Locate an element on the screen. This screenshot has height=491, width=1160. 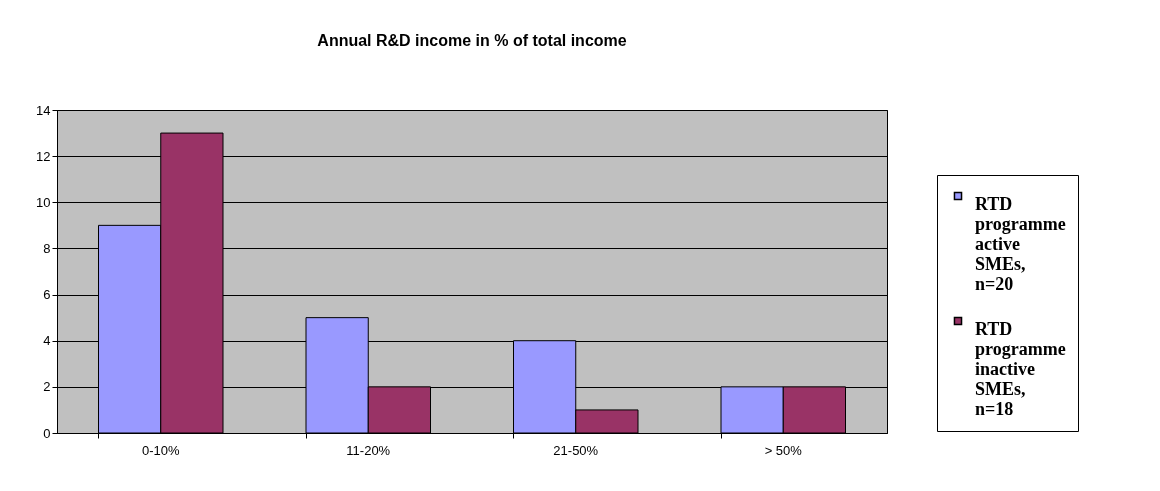
x-tick-label: 0-10% is located at coordinates (160, 450).